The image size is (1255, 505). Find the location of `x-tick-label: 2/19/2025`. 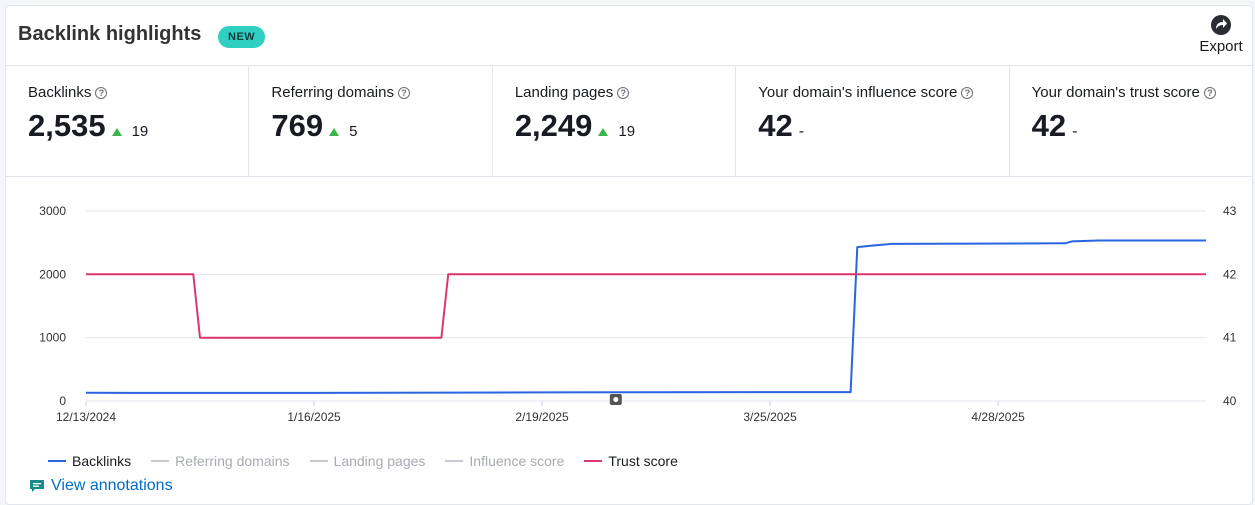

x-tick-label: 2/19/2025 is located at coordinates (542, 417).